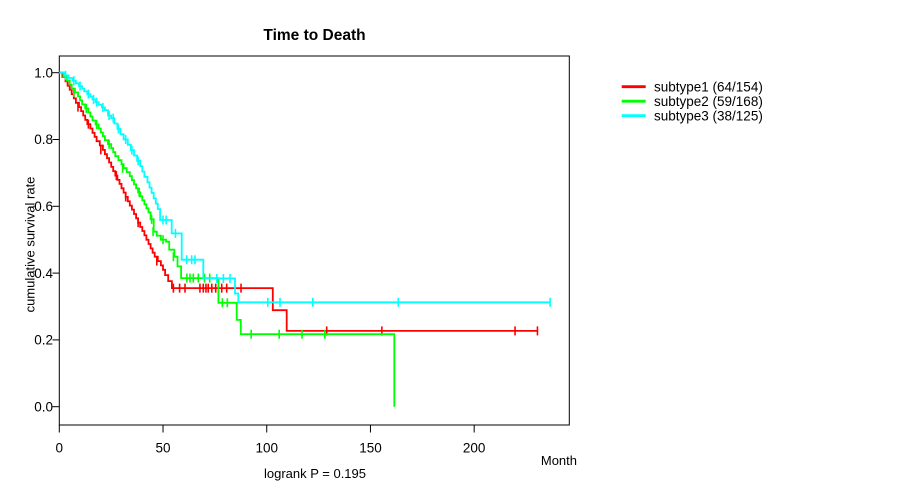 The width and height of the screenshot is (900, 500). What do you see at coordinates (315, 473) in the screenshot?
I see `logrank-annotation: logrank P = 0.195` at bounding box center [315, 473].